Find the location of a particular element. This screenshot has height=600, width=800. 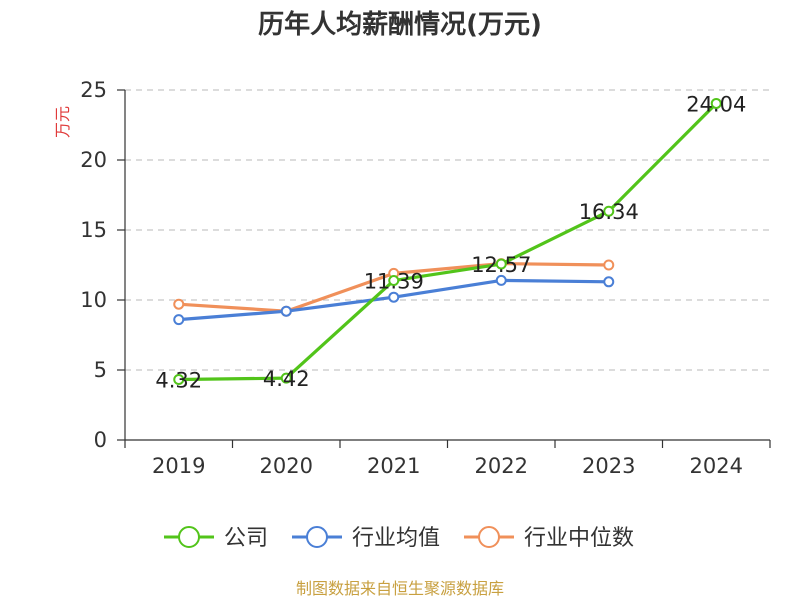

data-label: 24.04 is located at coordinates (716, 104).